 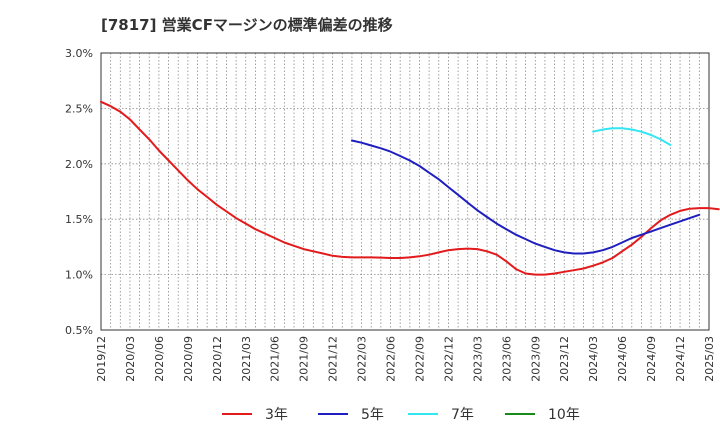 I want to click on legend: 3年 5年 7年 10年, so click(x=401, y=415).